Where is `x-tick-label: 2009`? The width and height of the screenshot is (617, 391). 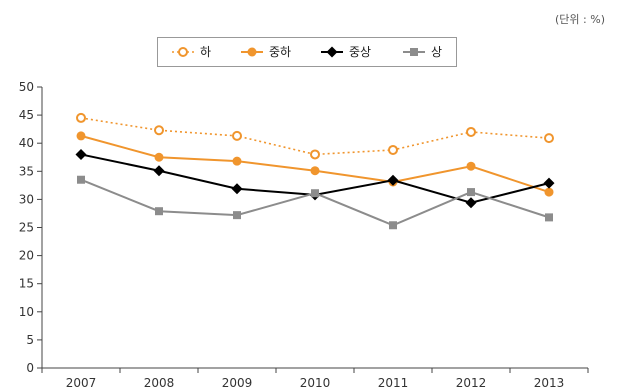 x-tick-label: 2009 is located at coordinates (237, 383).